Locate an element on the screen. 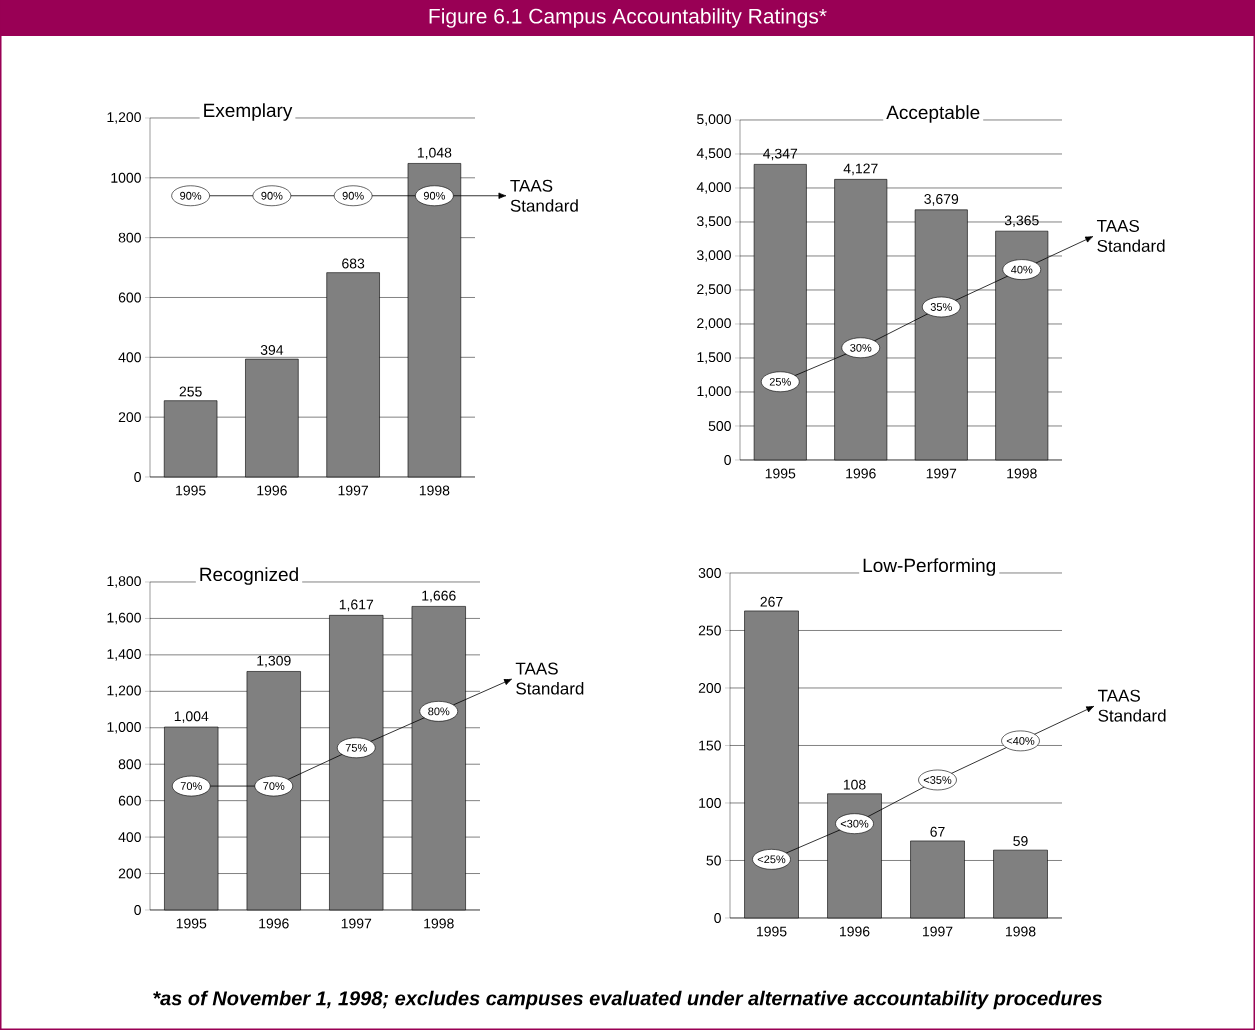 Image resolution: width=1255 pixels, height=1030 pixels. data-label: 3,679 is located at coordinates (941, 200).